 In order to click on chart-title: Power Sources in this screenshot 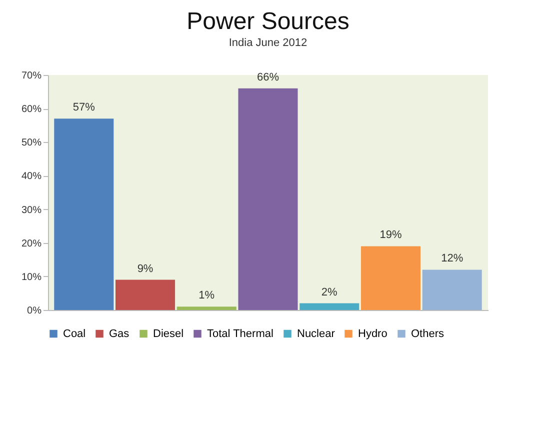, I will do `click(268, 21)`.